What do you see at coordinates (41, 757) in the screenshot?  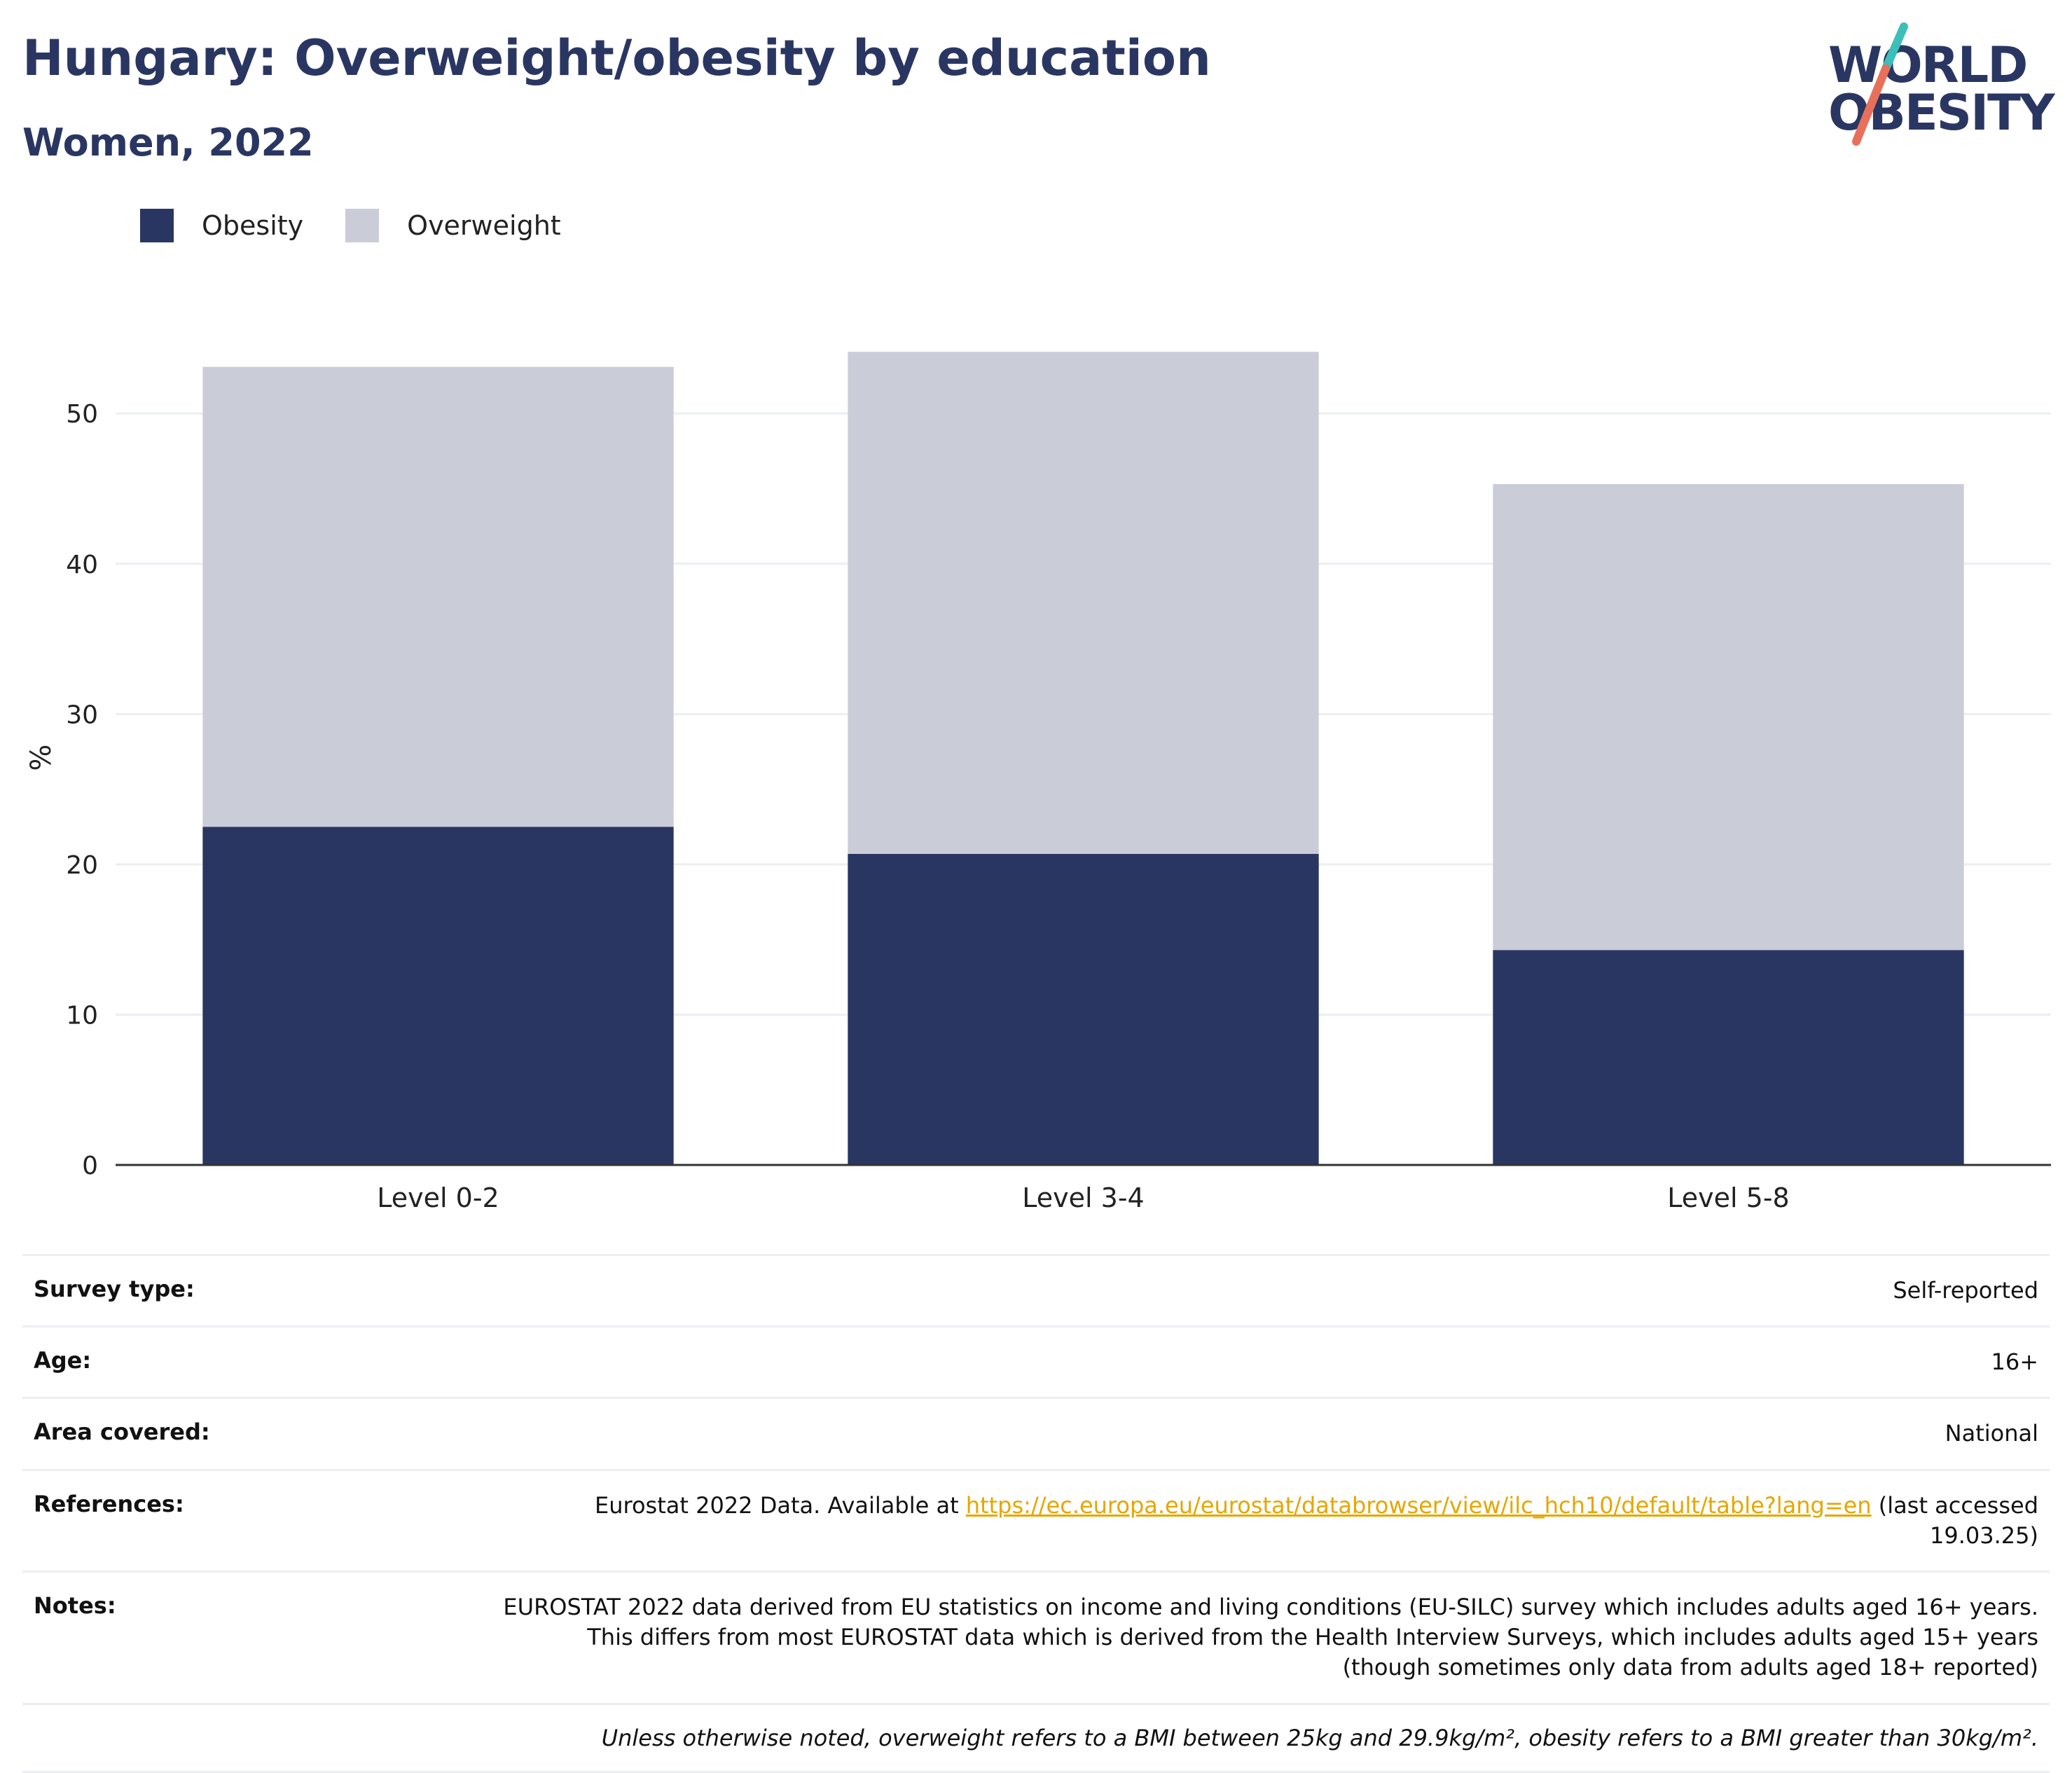 I see `y-axis-label: %` at bounding box center [41, 757].